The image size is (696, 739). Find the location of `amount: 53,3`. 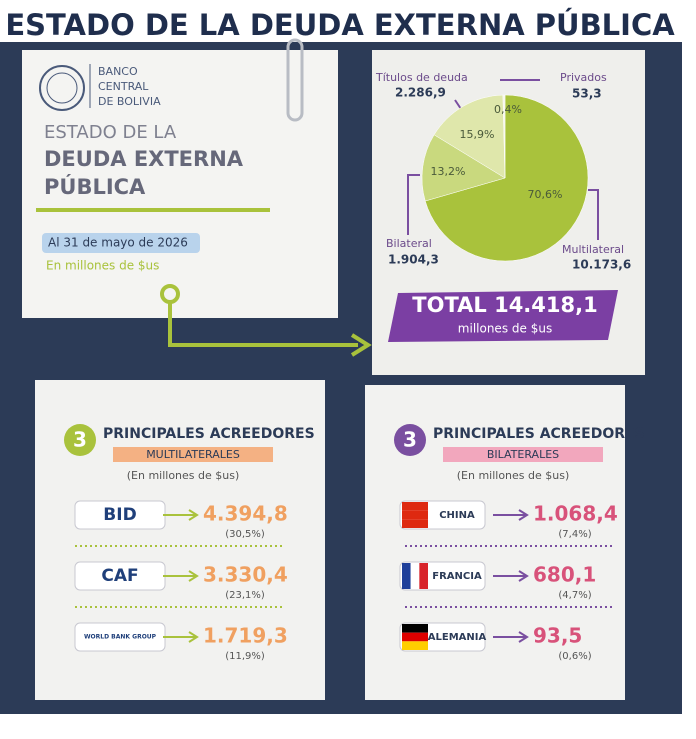

amount: 53,3 is located at coordinates (587, 94).